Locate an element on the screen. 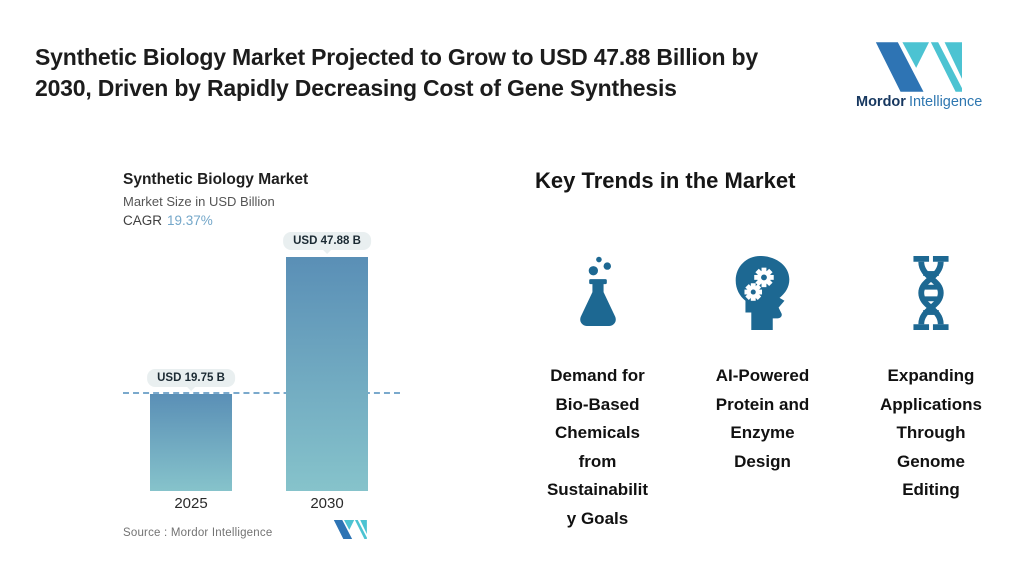  brand-name: Mordor Intelligence is located at coordinates (919, 102).